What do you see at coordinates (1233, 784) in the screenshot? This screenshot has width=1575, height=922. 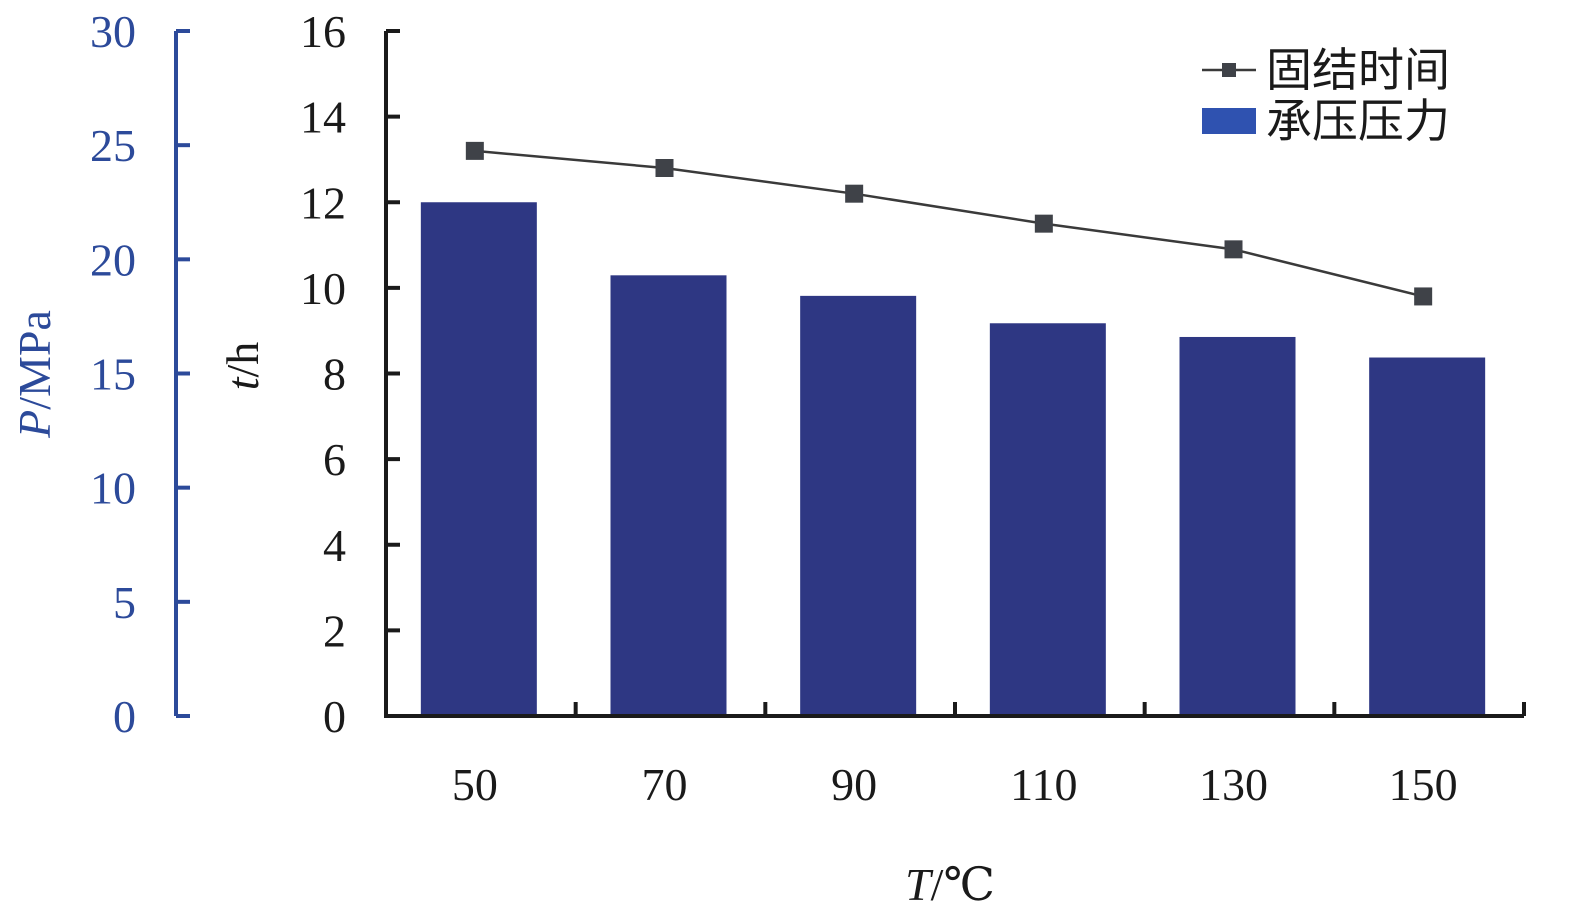 I see `temperature-tick-label: 130` at bounding box center [1233, 784].